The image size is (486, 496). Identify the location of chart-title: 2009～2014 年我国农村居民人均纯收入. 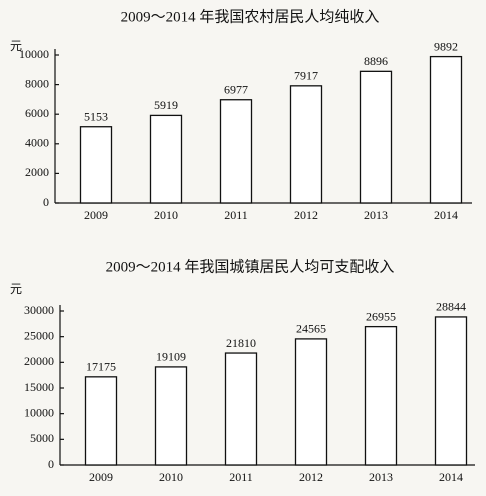
(250, 16).